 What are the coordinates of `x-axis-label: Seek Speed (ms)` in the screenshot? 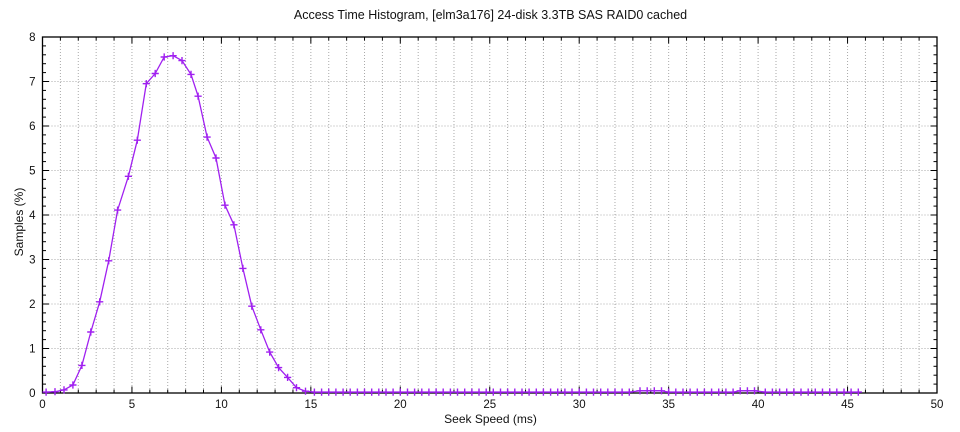 It's located at (490, 419).